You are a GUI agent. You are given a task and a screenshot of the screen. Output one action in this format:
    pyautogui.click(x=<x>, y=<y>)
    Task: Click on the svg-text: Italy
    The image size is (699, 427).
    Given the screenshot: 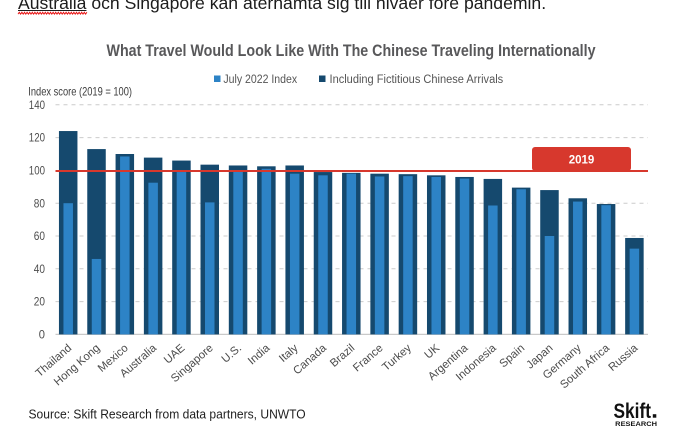 What is the action you would take?
    pyautogui.click(x=289, y=353)
    